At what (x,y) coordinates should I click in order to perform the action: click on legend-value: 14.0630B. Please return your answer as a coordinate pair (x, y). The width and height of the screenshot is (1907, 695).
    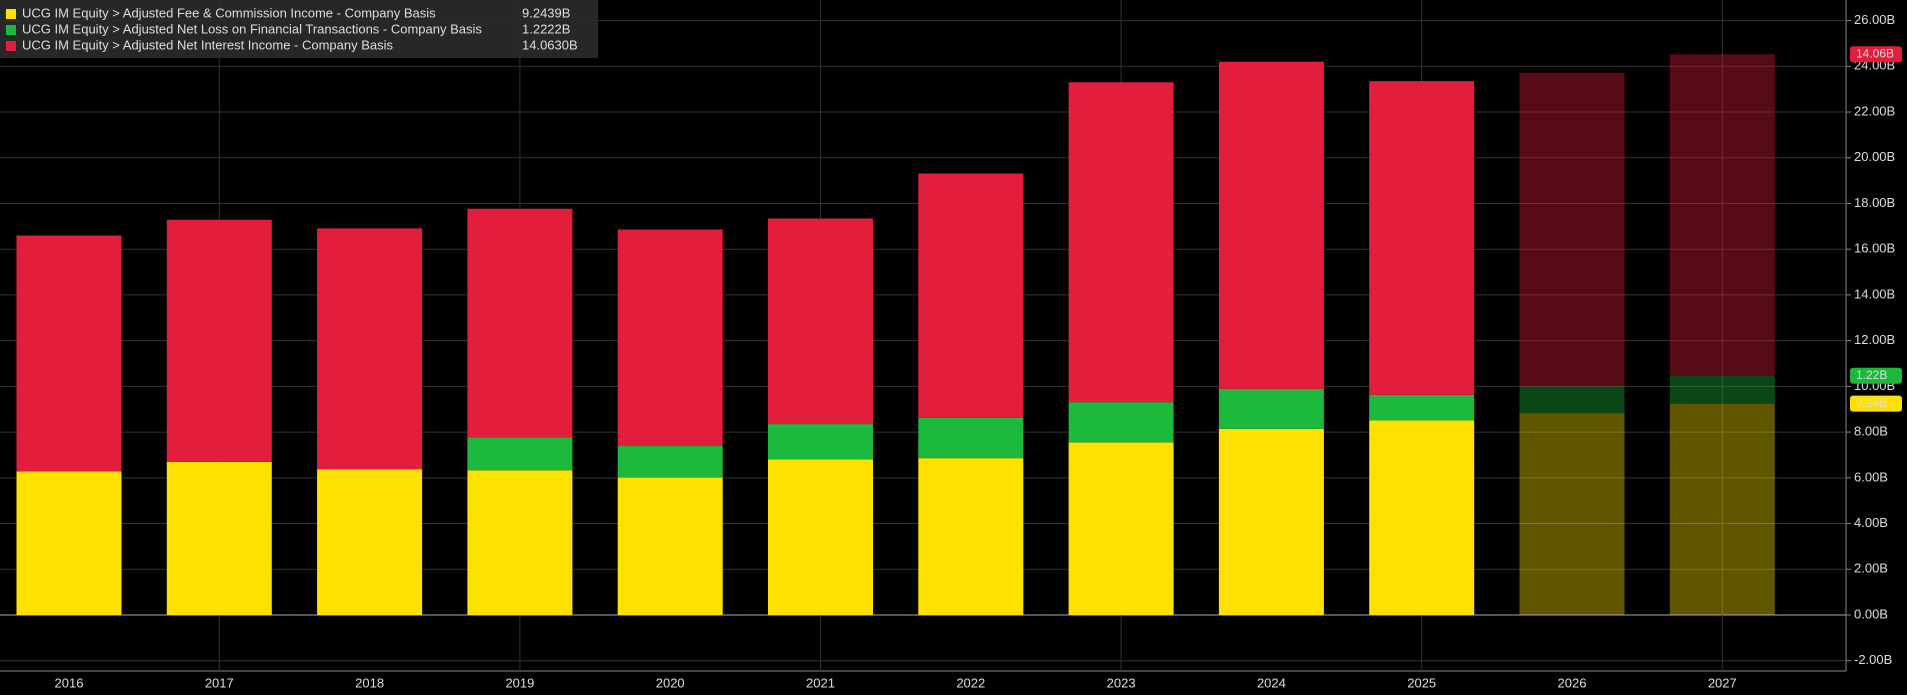
    Looking at the image, I should click on (550, 44).